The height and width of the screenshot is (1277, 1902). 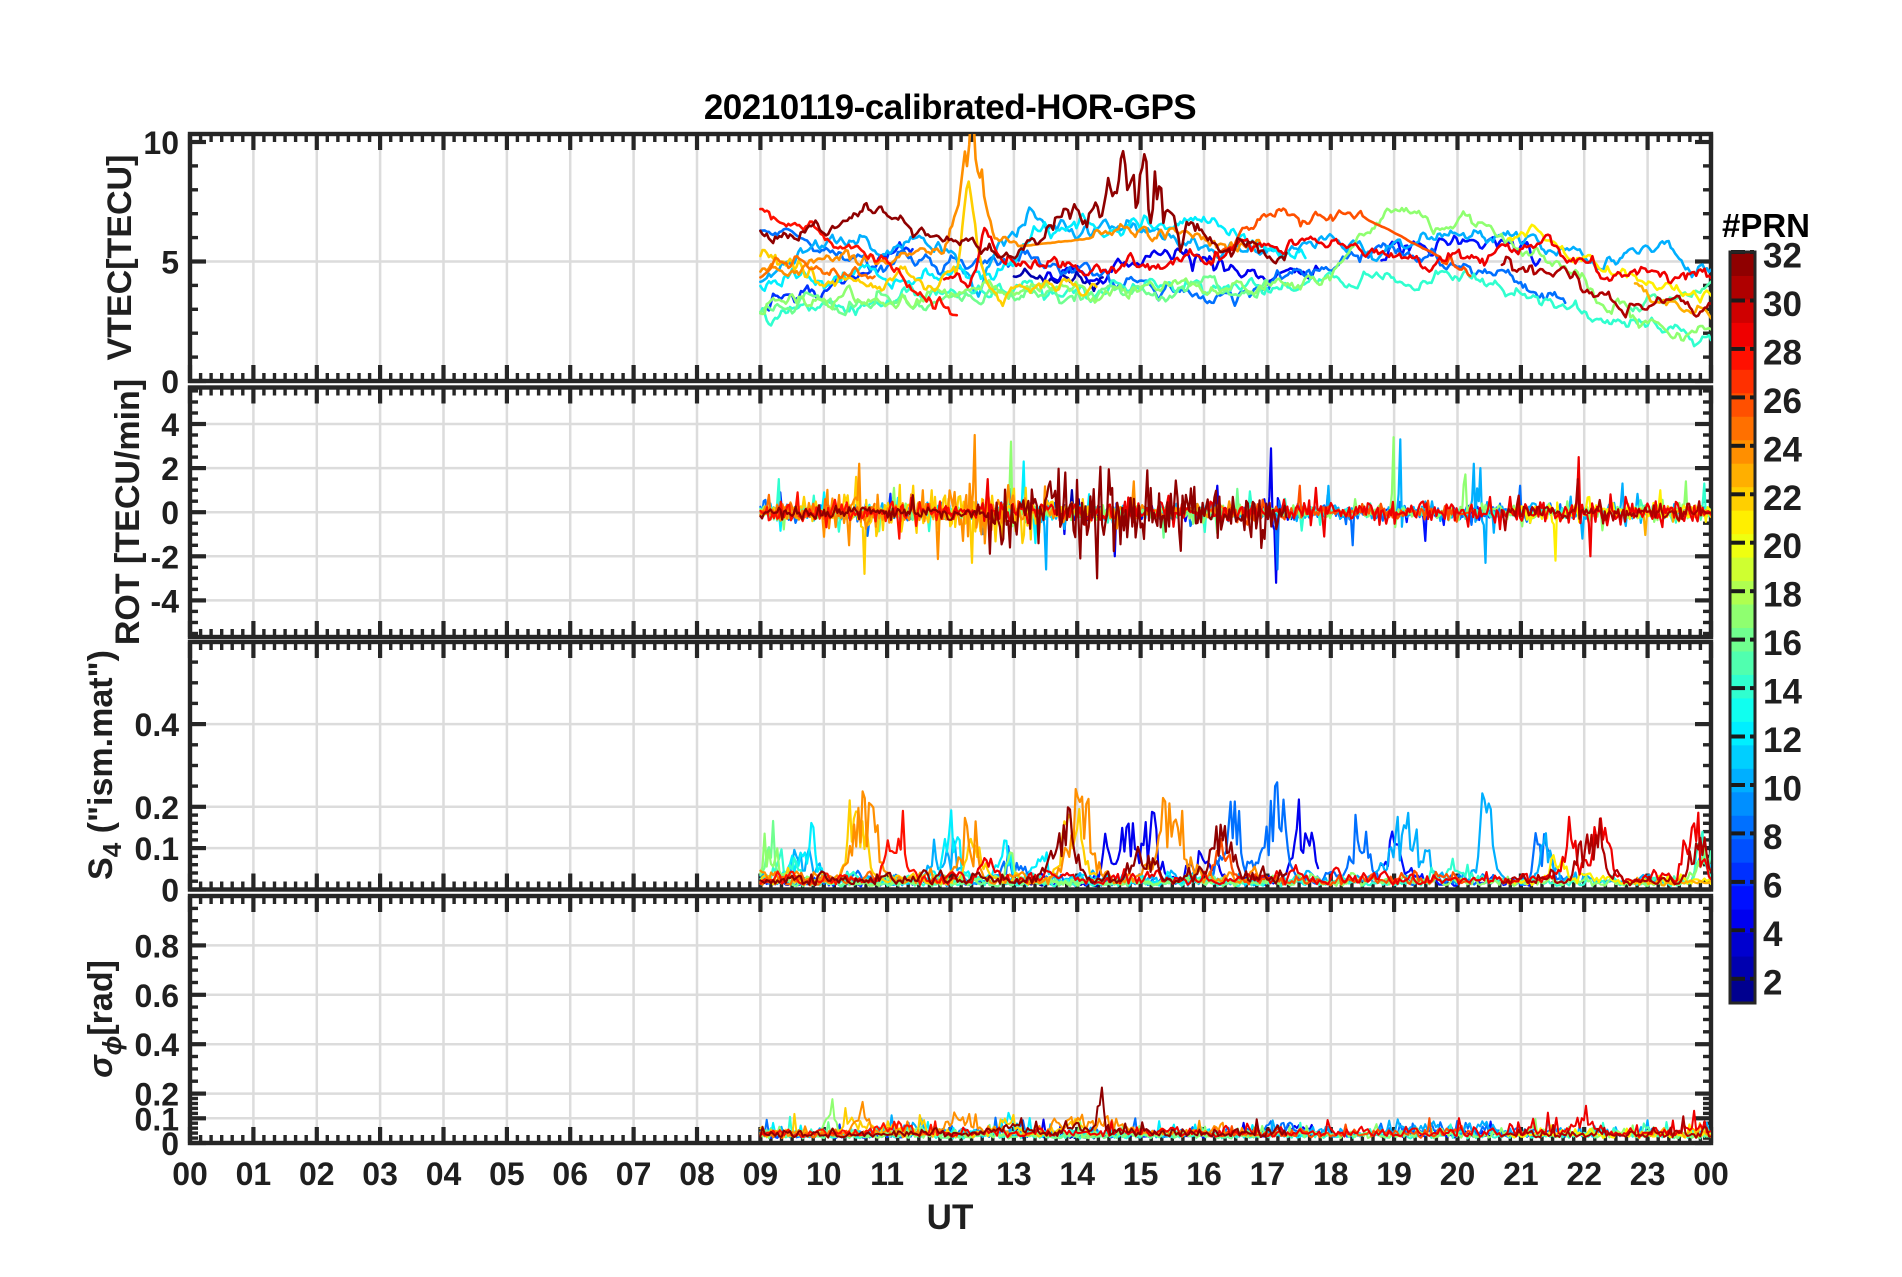 I want to click on svg-text: 24, so click(x=1782, y=449).